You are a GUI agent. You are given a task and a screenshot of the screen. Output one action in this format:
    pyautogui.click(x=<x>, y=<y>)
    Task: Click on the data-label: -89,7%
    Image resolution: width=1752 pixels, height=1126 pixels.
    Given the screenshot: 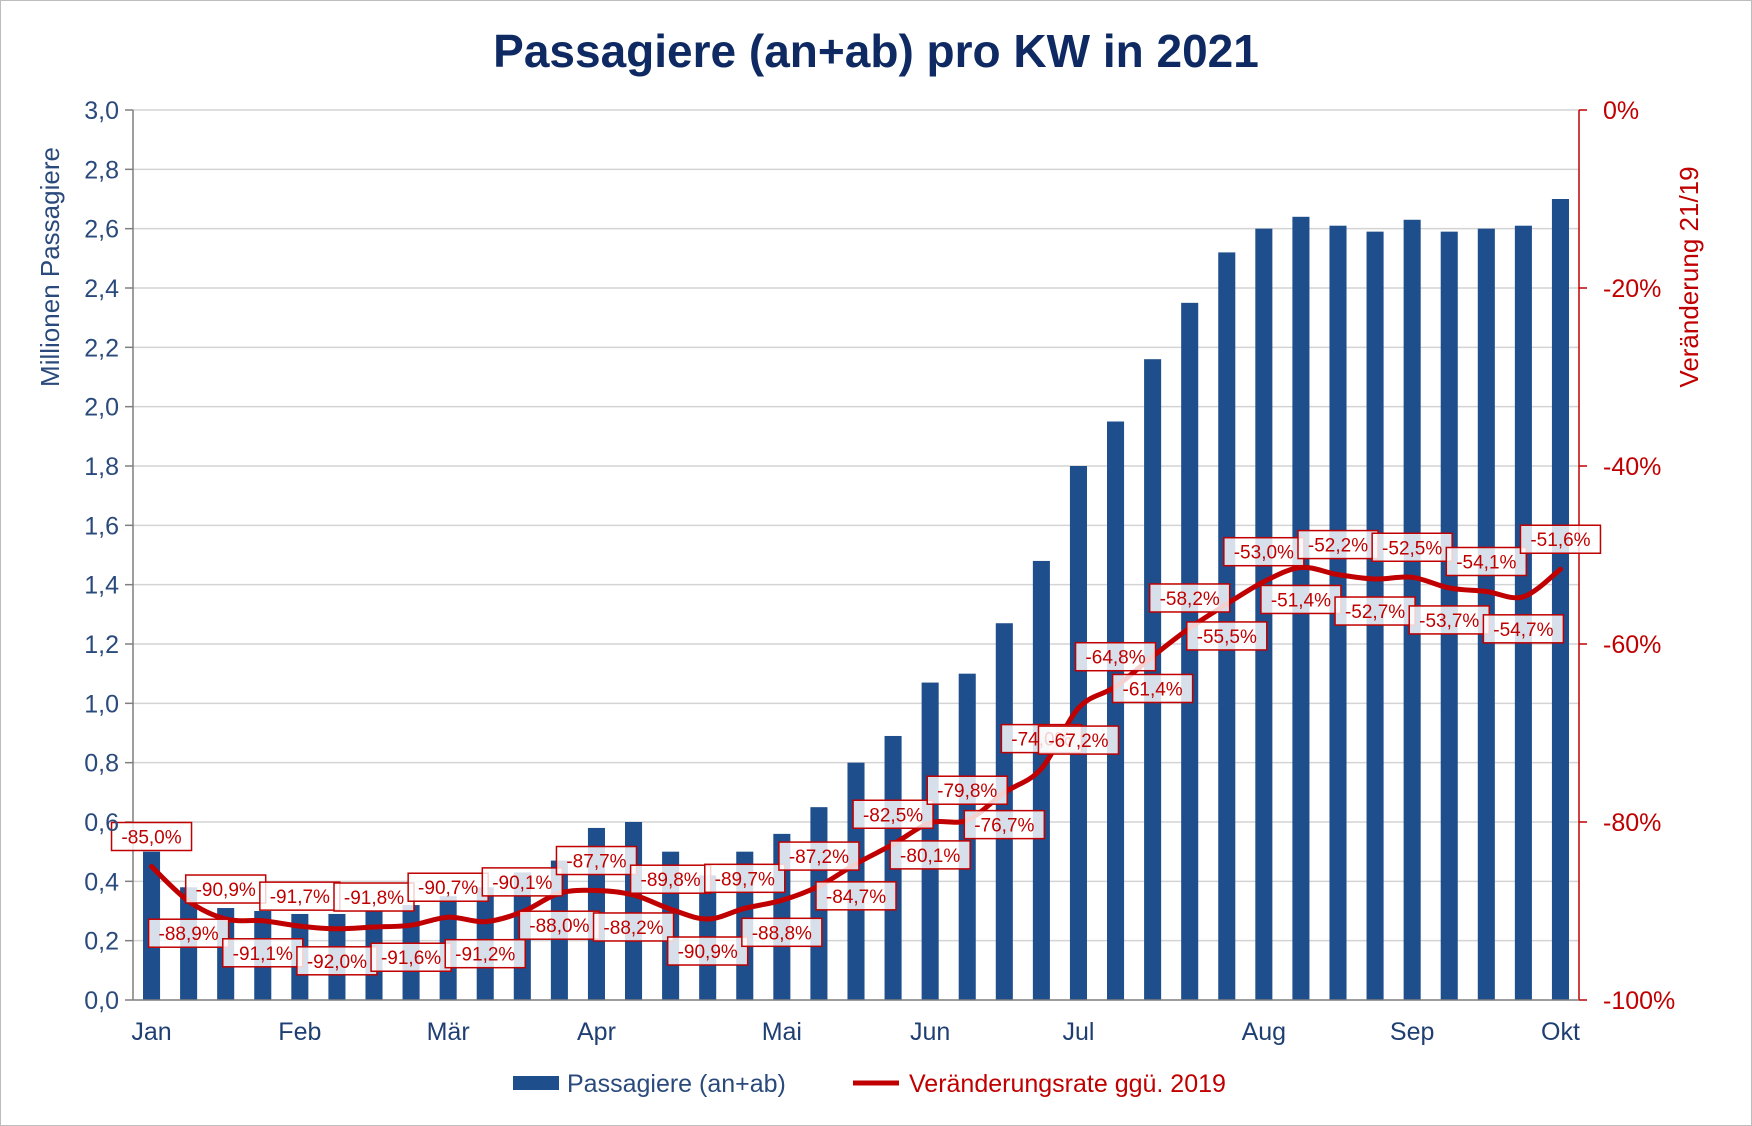 What is the action you would take?
    pyautogui.click(x=745, y=878)
    